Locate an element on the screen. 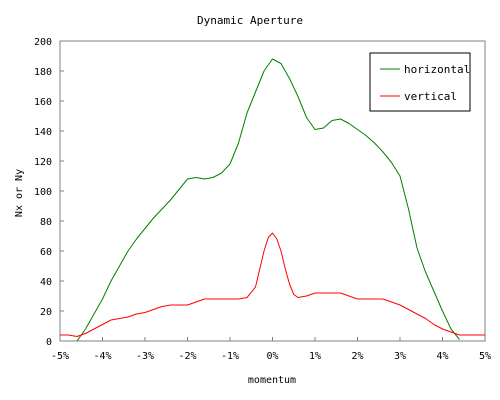 This screenshot has width=500, height=400. y-axis-label: Nx or Ny is located at coordinates (19, 193).